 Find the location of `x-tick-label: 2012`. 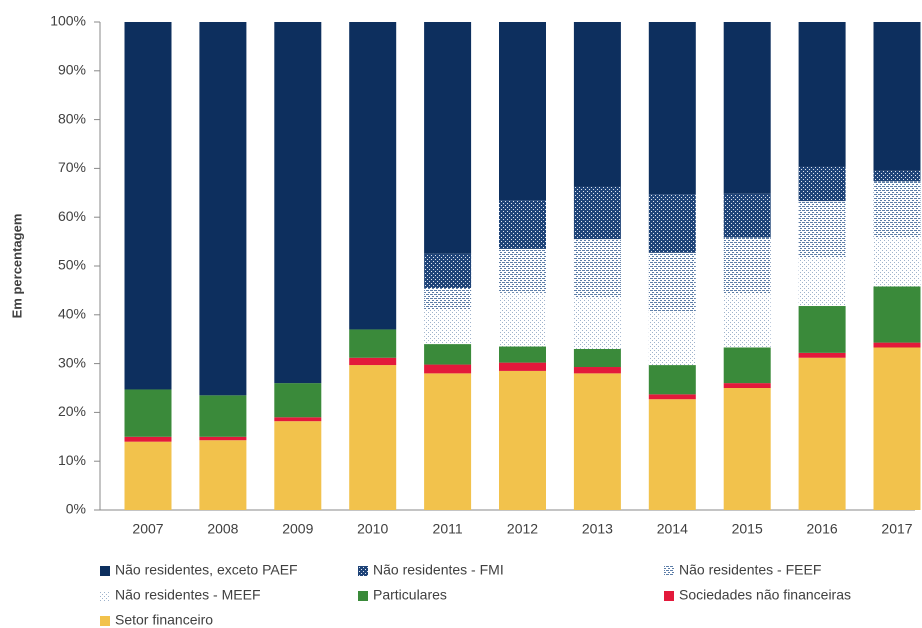

x-tick-label: 2012 is located at coordinates (522, 529).